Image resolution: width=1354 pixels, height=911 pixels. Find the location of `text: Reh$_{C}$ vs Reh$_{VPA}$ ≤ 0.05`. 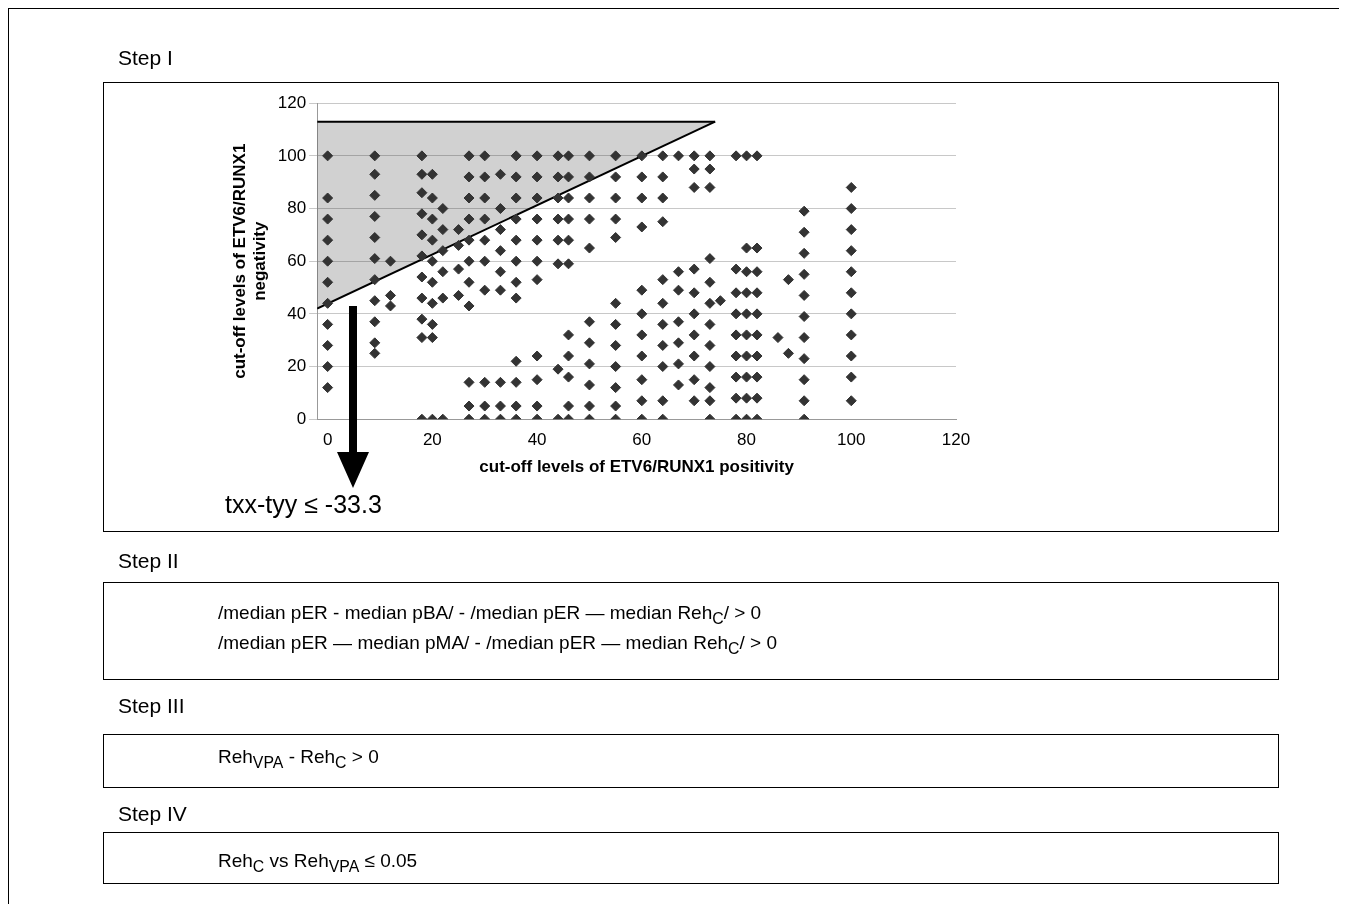

text: Reh$_{C}$ vs Reh$_{VPA}$ ≤ 0.05 is located at coordinates (318, 863).